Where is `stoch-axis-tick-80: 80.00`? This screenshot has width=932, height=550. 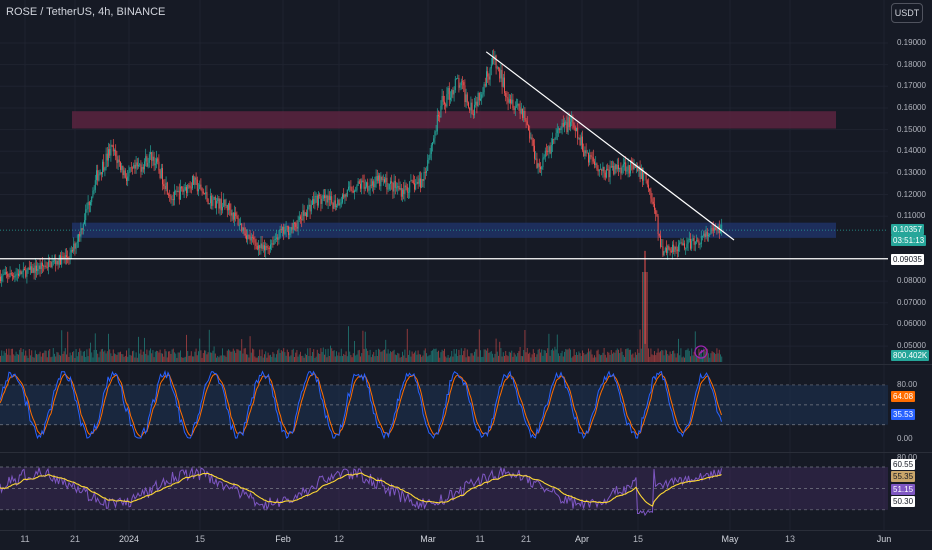 stoch-axis-tick-80: 80.00 is located at coordinates (907, 384).